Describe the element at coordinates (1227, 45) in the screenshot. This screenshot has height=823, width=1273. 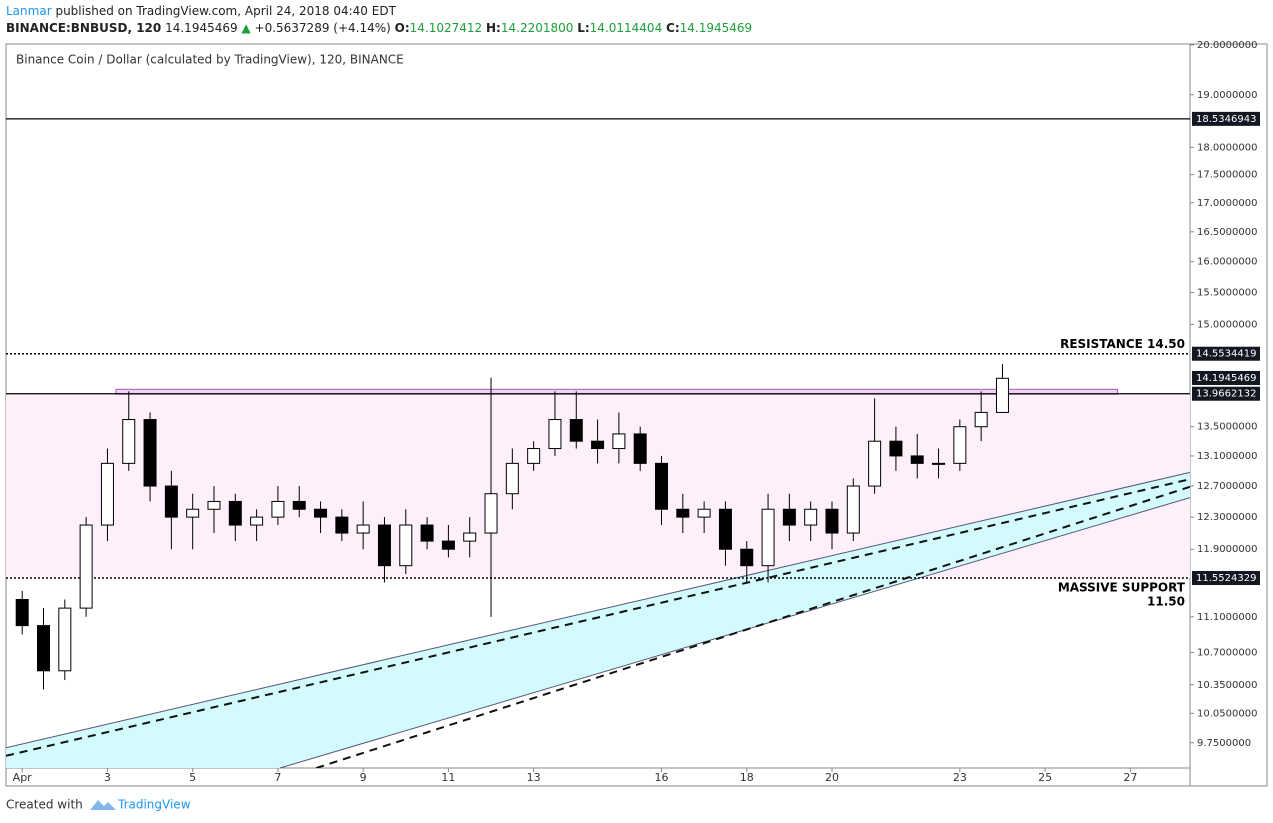
I see `y-tick-label: 20.0000000` at that location.